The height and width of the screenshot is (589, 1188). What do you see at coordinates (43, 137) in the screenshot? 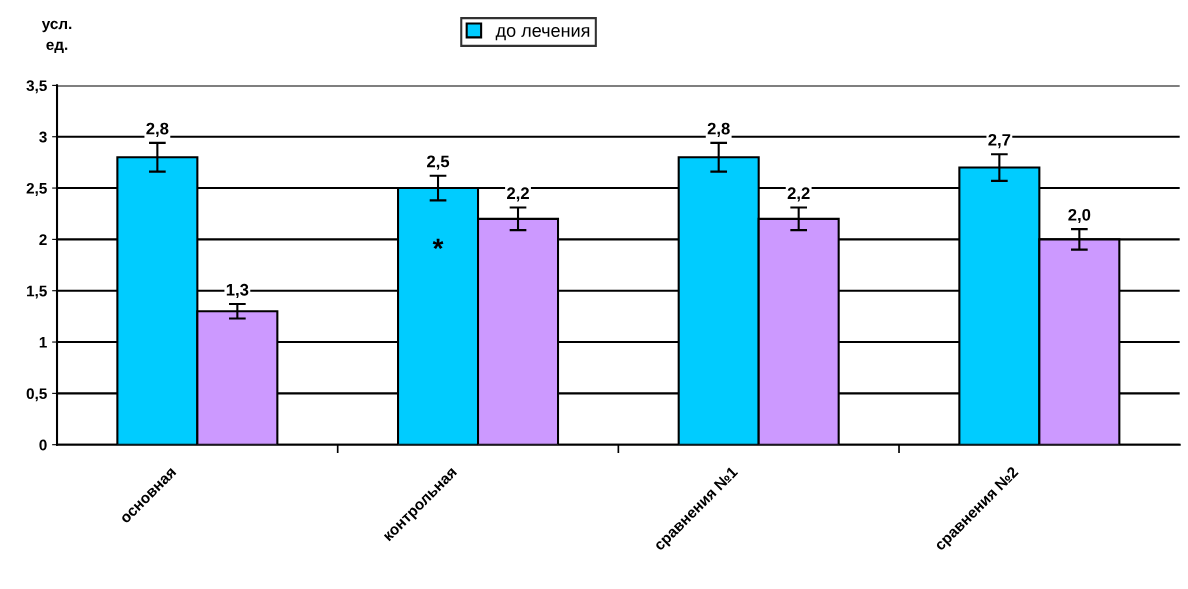
I see `y-tick-label: 3` at bounding box center [43, 137].